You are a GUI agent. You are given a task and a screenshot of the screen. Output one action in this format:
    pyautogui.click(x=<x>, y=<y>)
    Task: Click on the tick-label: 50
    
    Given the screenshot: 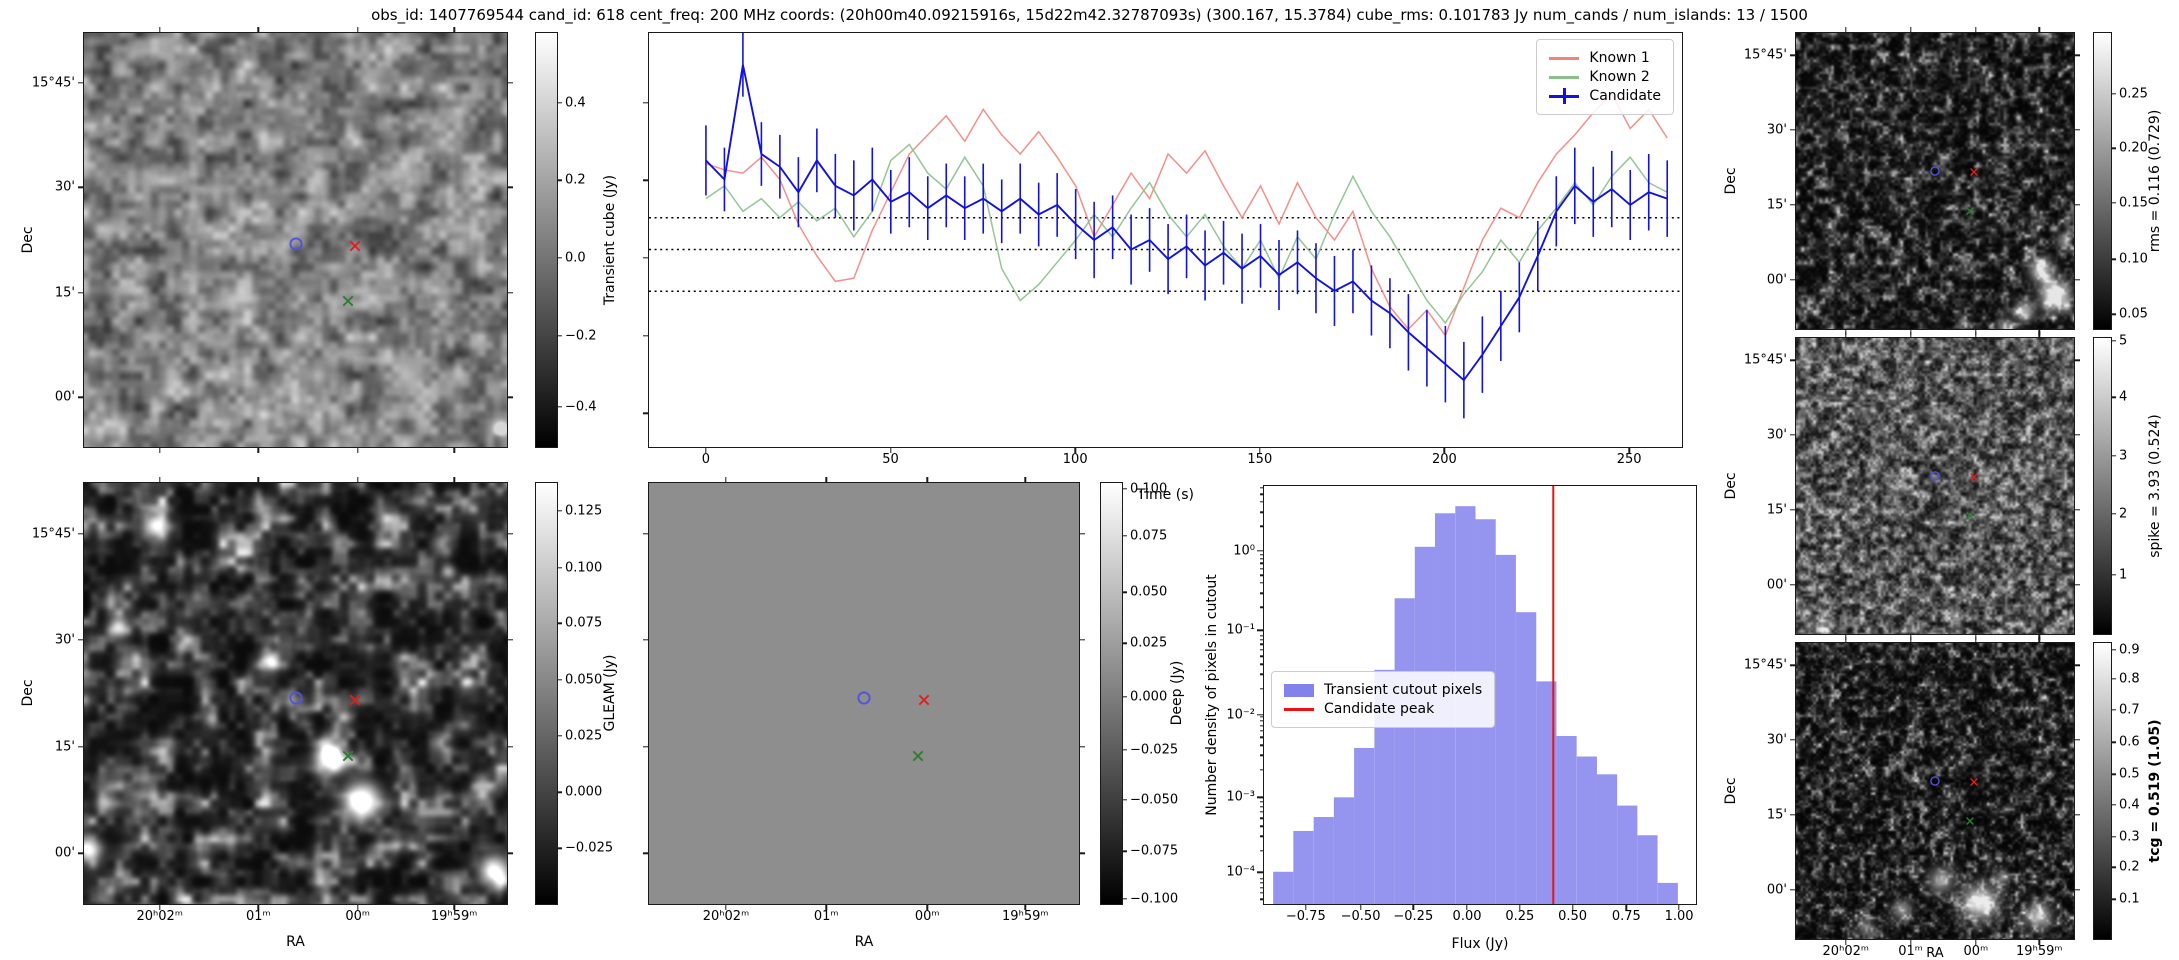 What is the action you would take?
    pyautogui.click(x=890, y=459)
    